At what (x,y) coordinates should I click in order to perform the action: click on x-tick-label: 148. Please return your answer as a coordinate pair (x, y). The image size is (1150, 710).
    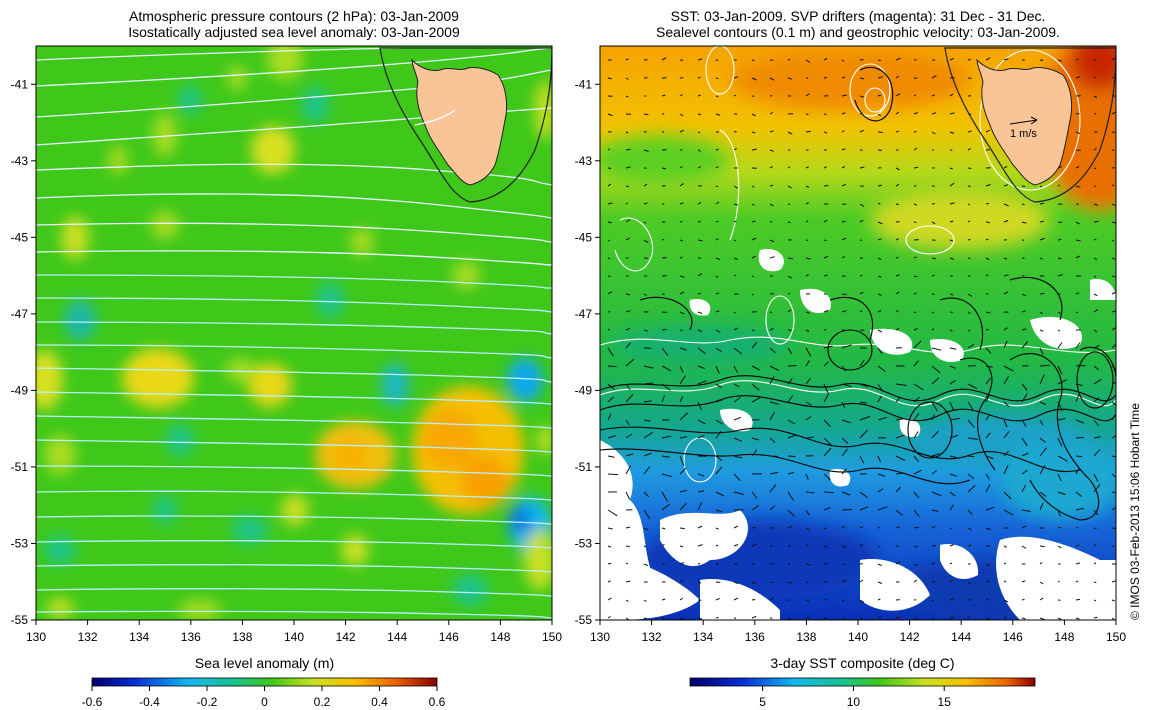
    Looking at the image, I should click on (1064, 637).